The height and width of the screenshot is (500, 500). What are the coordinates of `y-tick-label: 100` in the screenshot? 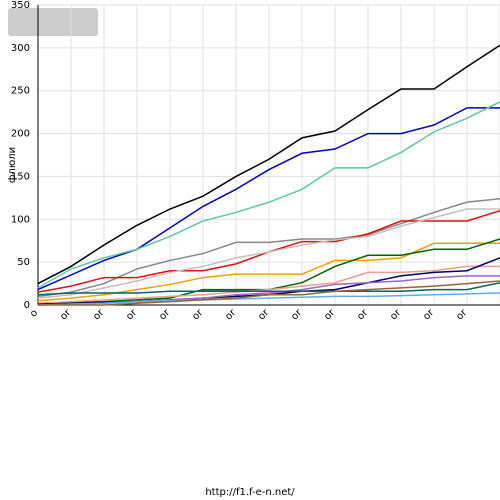 It's located at (20, 219).